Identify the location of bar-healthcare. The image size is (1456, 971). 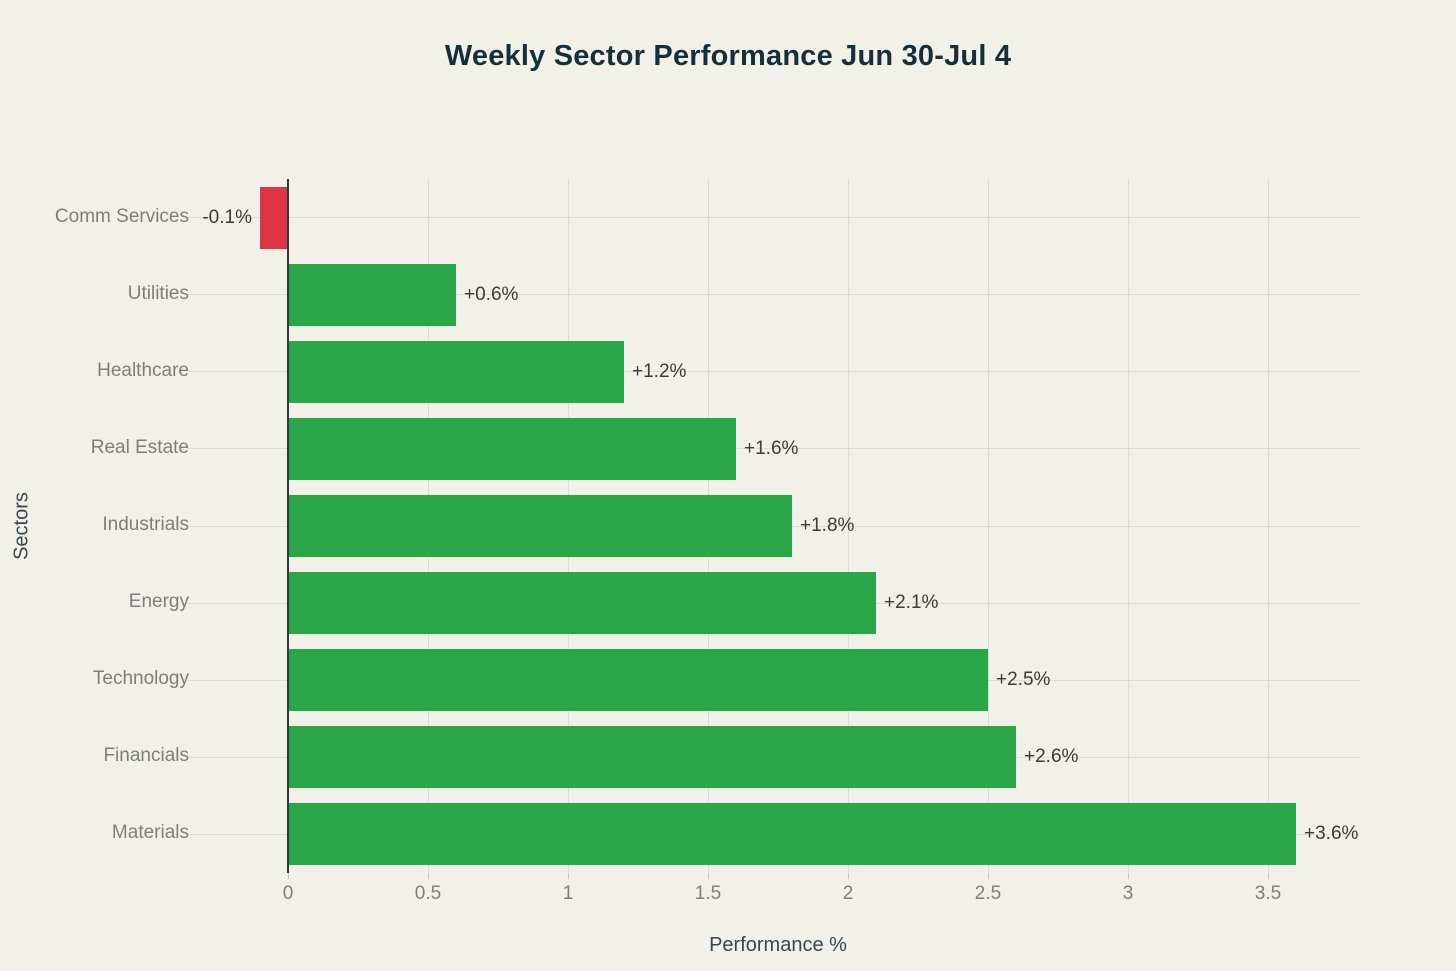
(456, 371).